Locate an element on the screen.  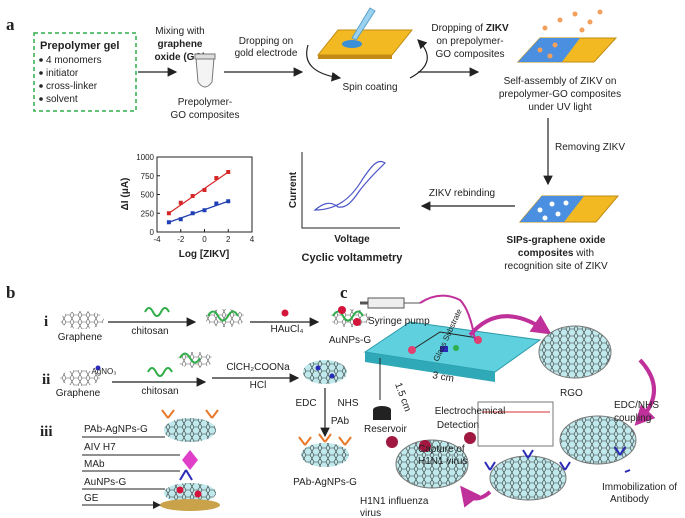
reaction-ii is located at coordinates (206, 409).